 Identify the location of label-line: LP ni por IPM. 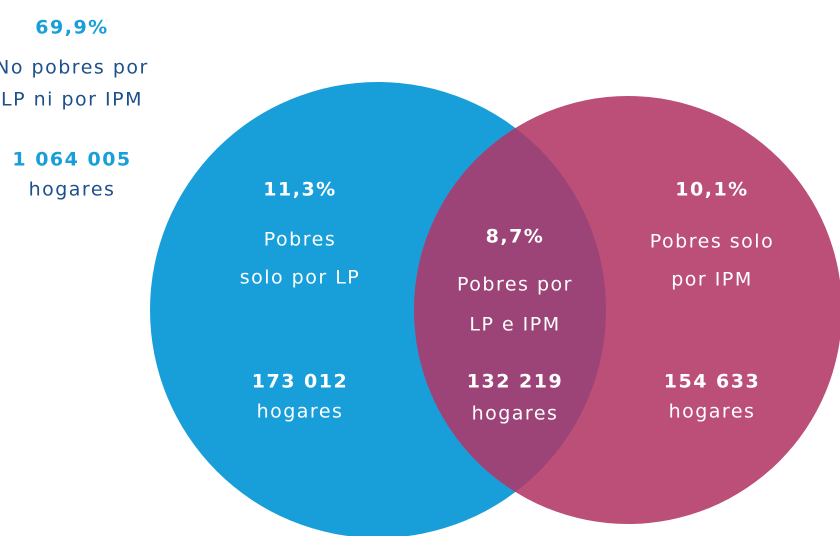
(72, 100).